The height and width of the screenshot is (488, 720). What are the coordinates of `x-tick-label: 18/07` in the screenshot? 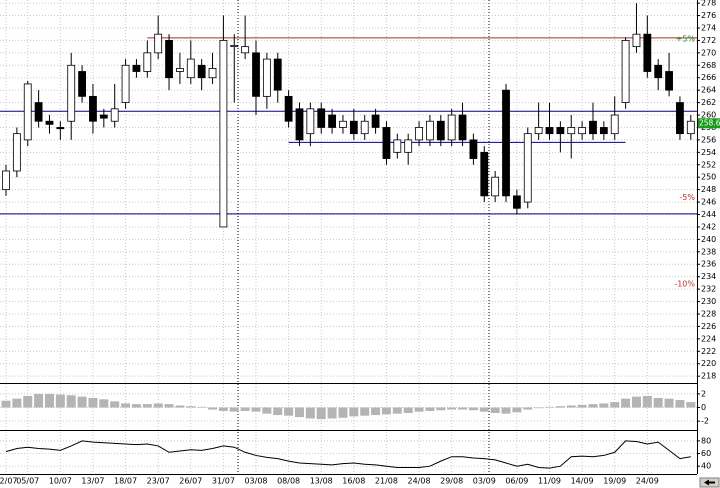 It's located at (125, 481).